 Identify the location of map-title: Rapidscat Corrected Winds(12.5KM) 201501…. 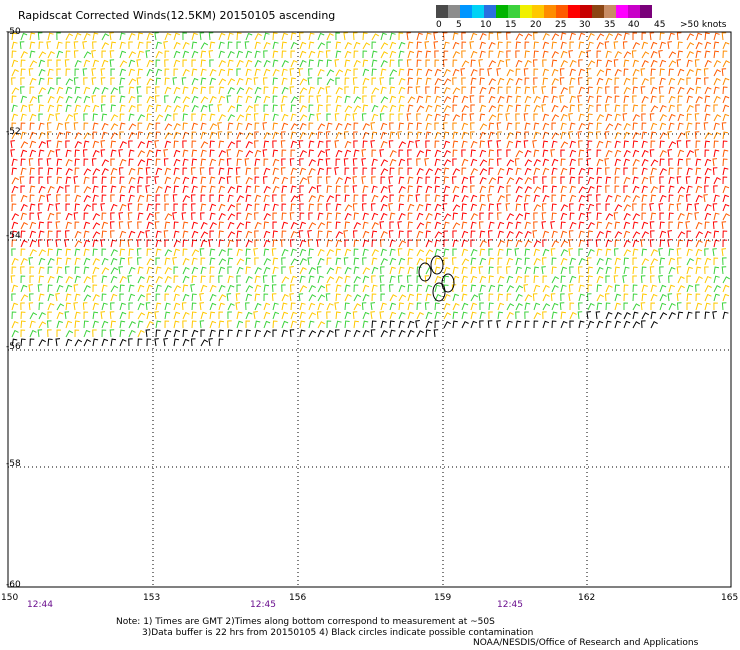
(177, 15).